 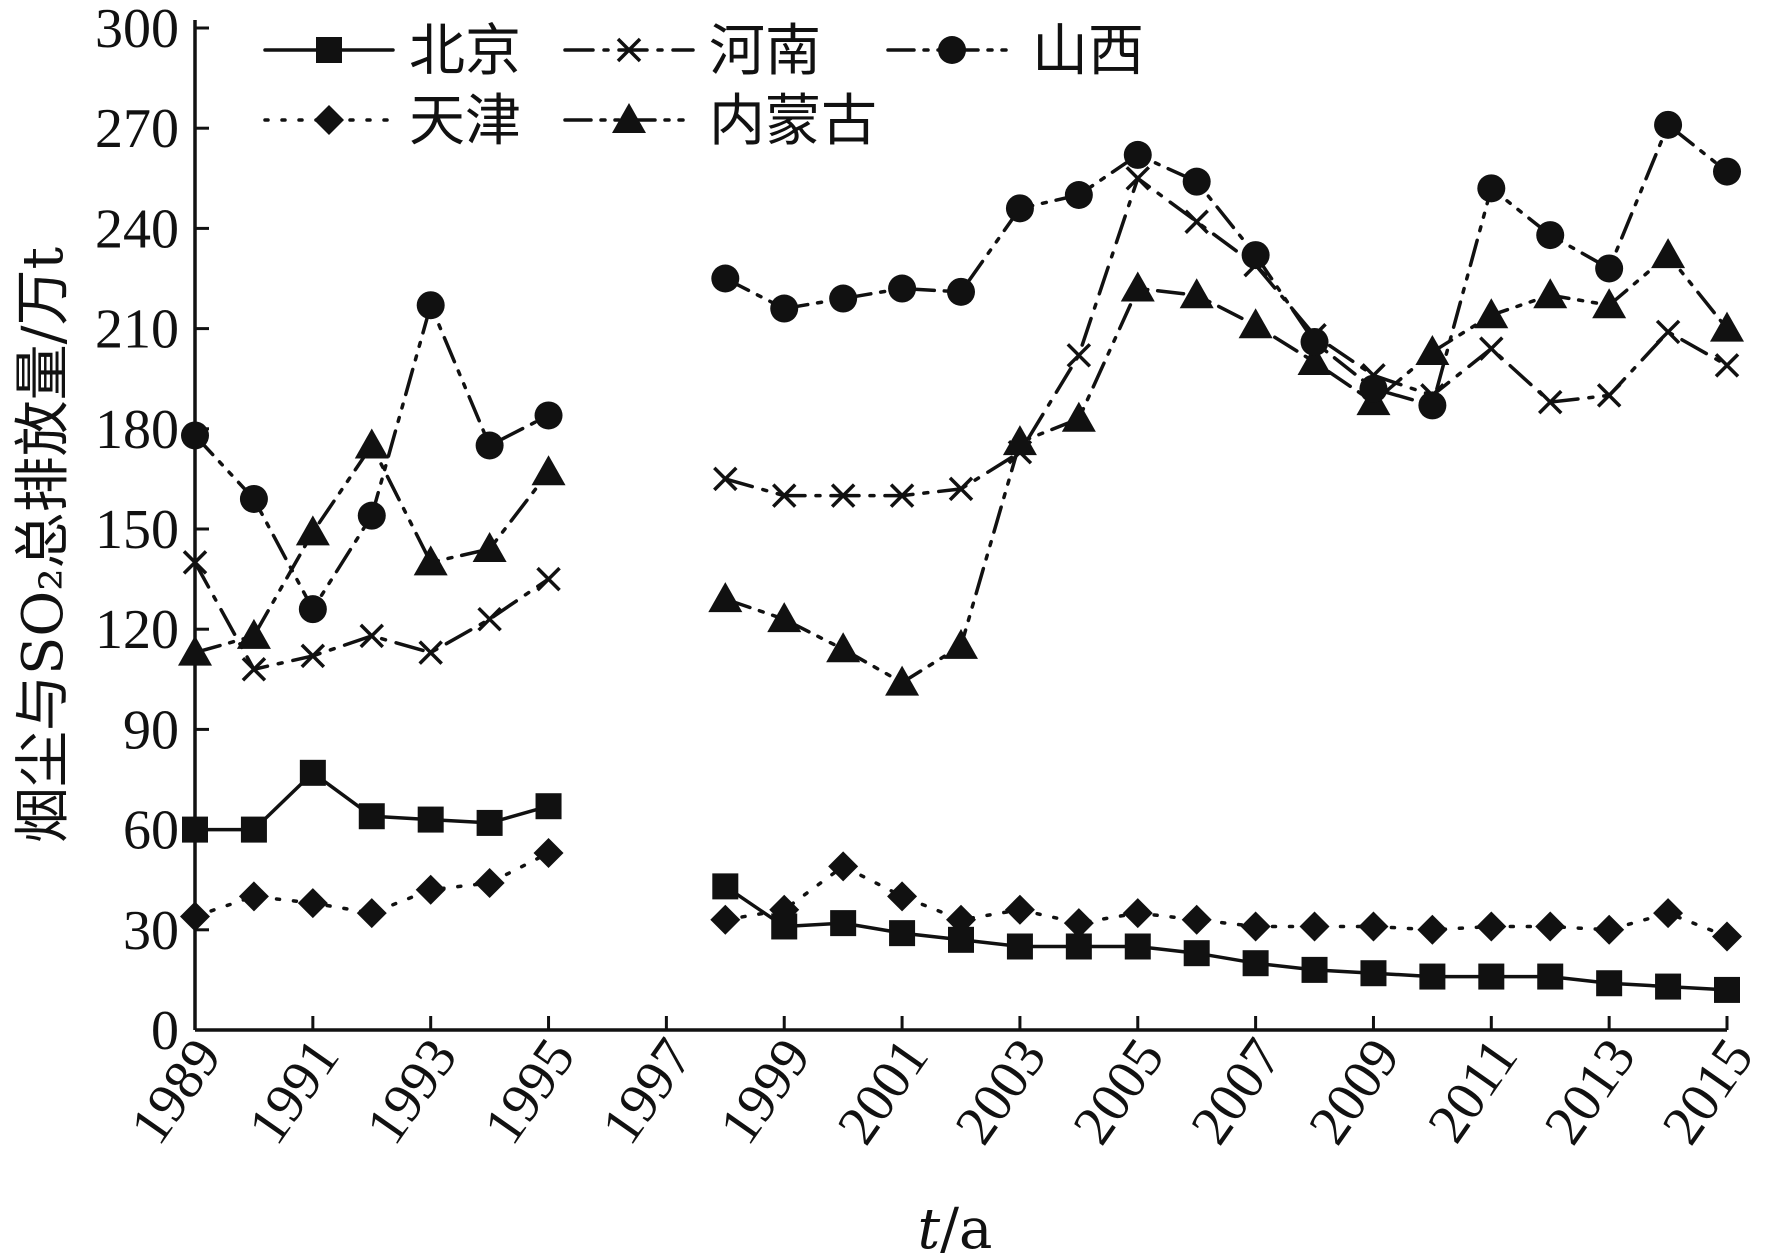 I want to click on legend-label: 山西, so click(x=1088, y=51).